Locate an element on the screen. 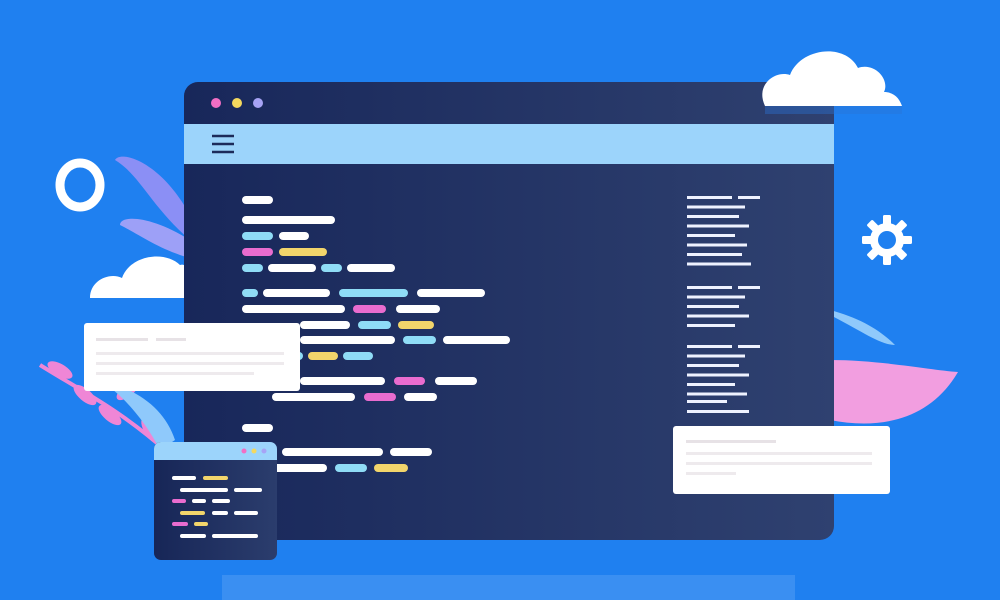 The height and width of the screenshot is (600, 1000). base-shadow is located at coordinates (508, 587).